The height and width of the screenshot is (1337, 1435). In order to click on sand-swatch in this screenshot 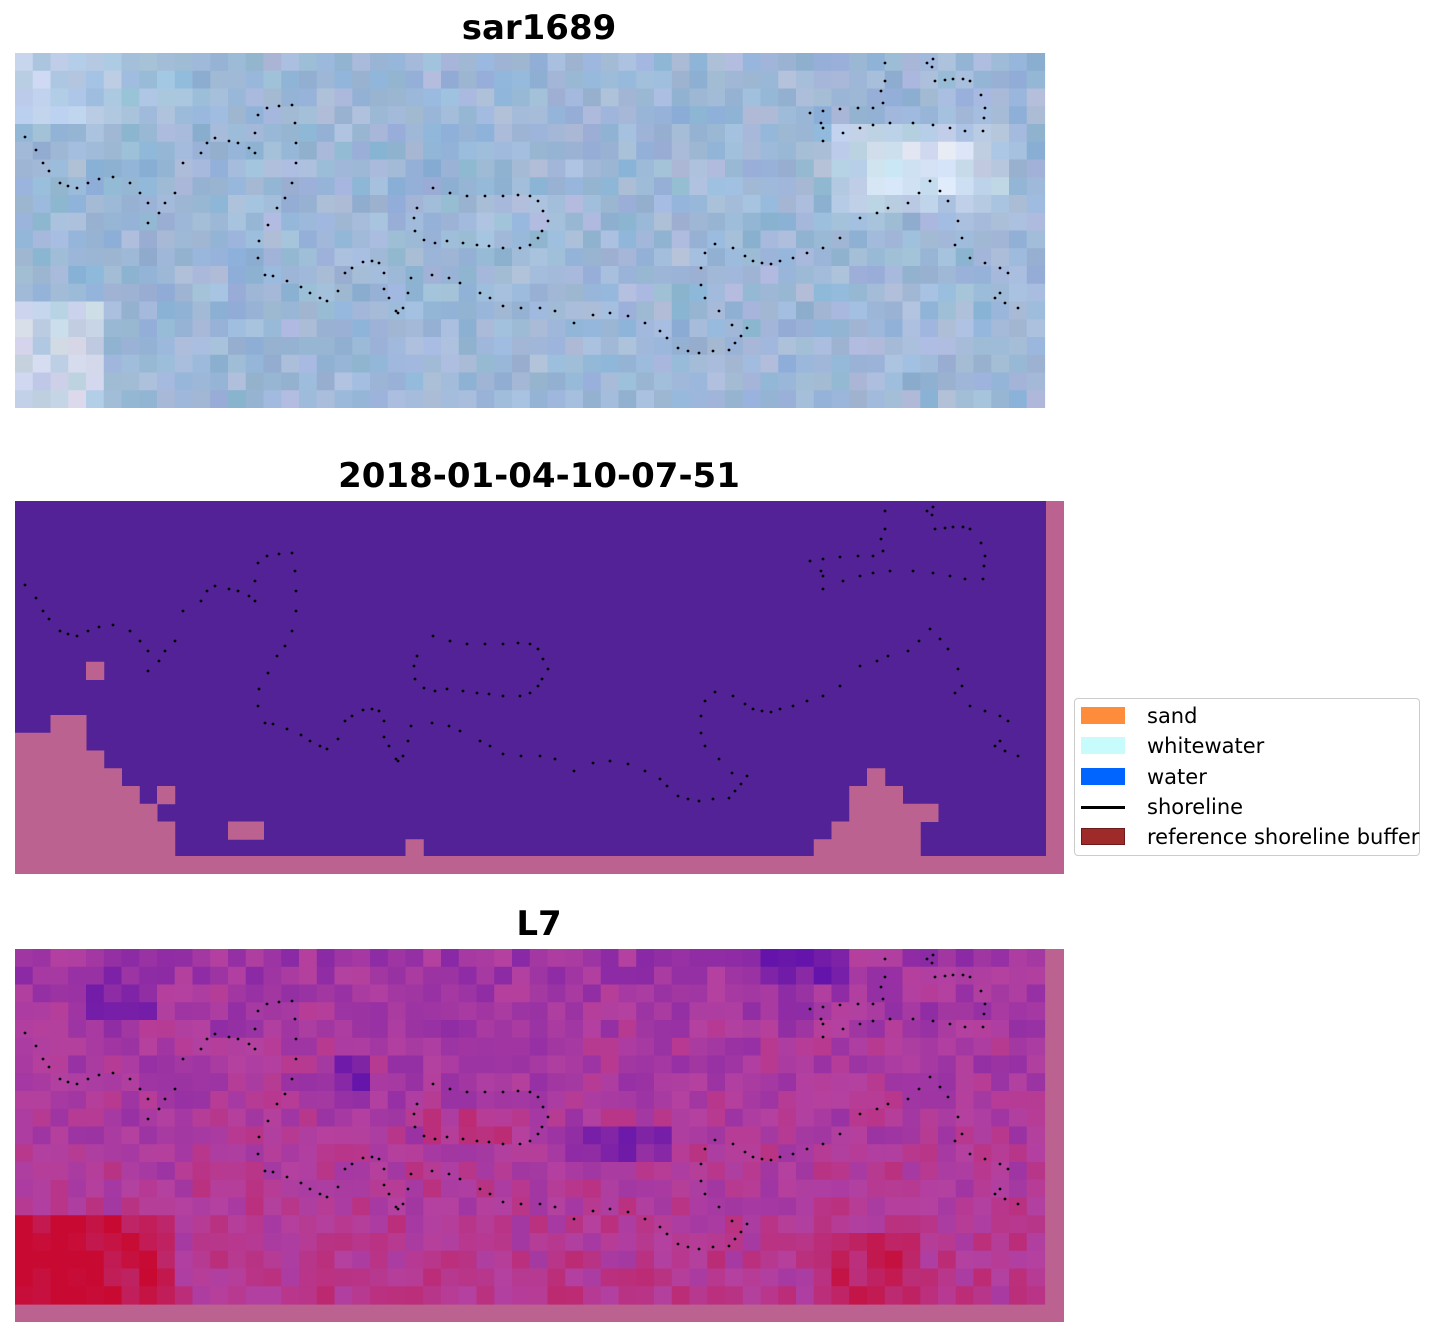, I will do `click(1103, 715)`.